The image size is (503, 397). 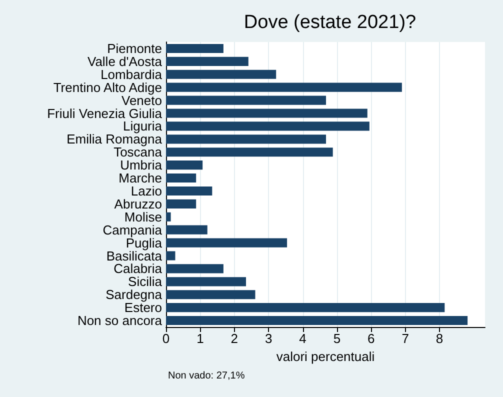 What do you see at coordinates (143, 216) in the screenshot?
I see `y-tick-label: Molise` at bounding box center [143, 216].